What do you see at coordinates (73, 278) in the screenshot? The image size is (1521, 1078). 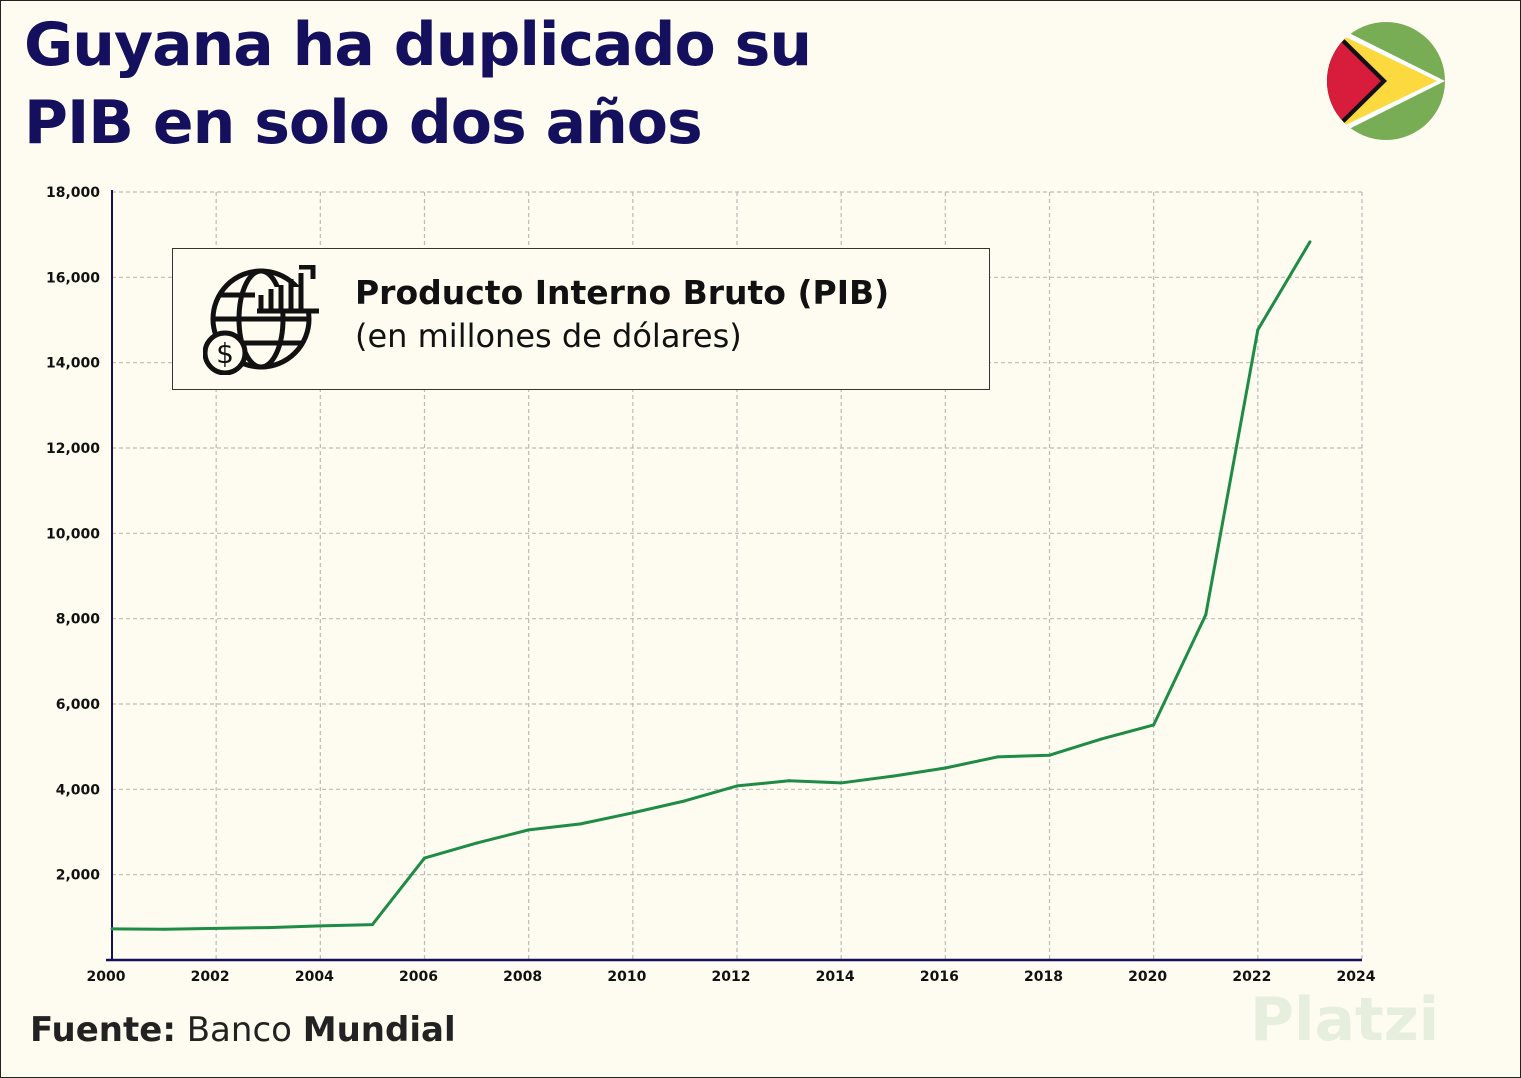 I see `y-tick-label: 16,000` at bounding box center [73, 278].